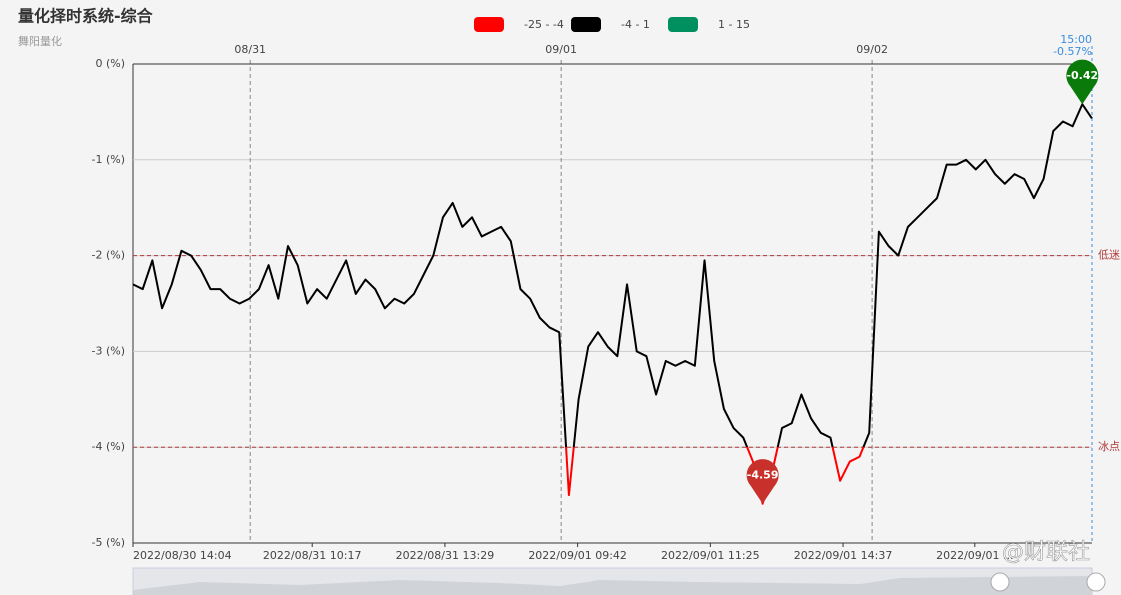 This screenshot has width=1121, height=595. What do you see at coordinates (763, 475) in the screenshot?
I see `mark-pin-label: -4.59` at bounding box center [763, 475].